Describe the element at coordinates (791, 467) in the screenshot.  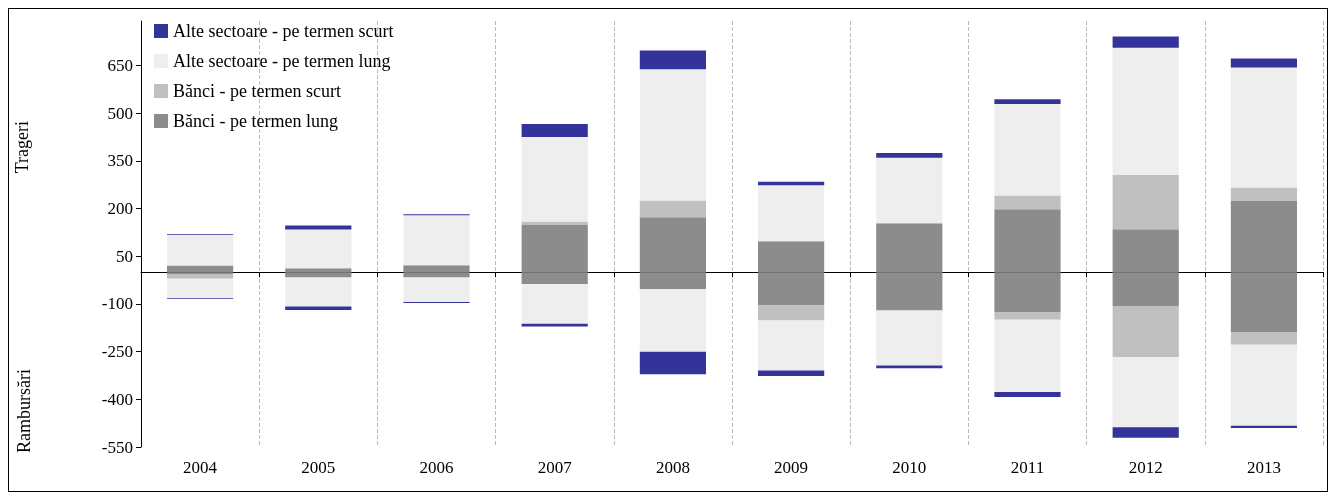
I see `x-tick-label: 2009` at that location.